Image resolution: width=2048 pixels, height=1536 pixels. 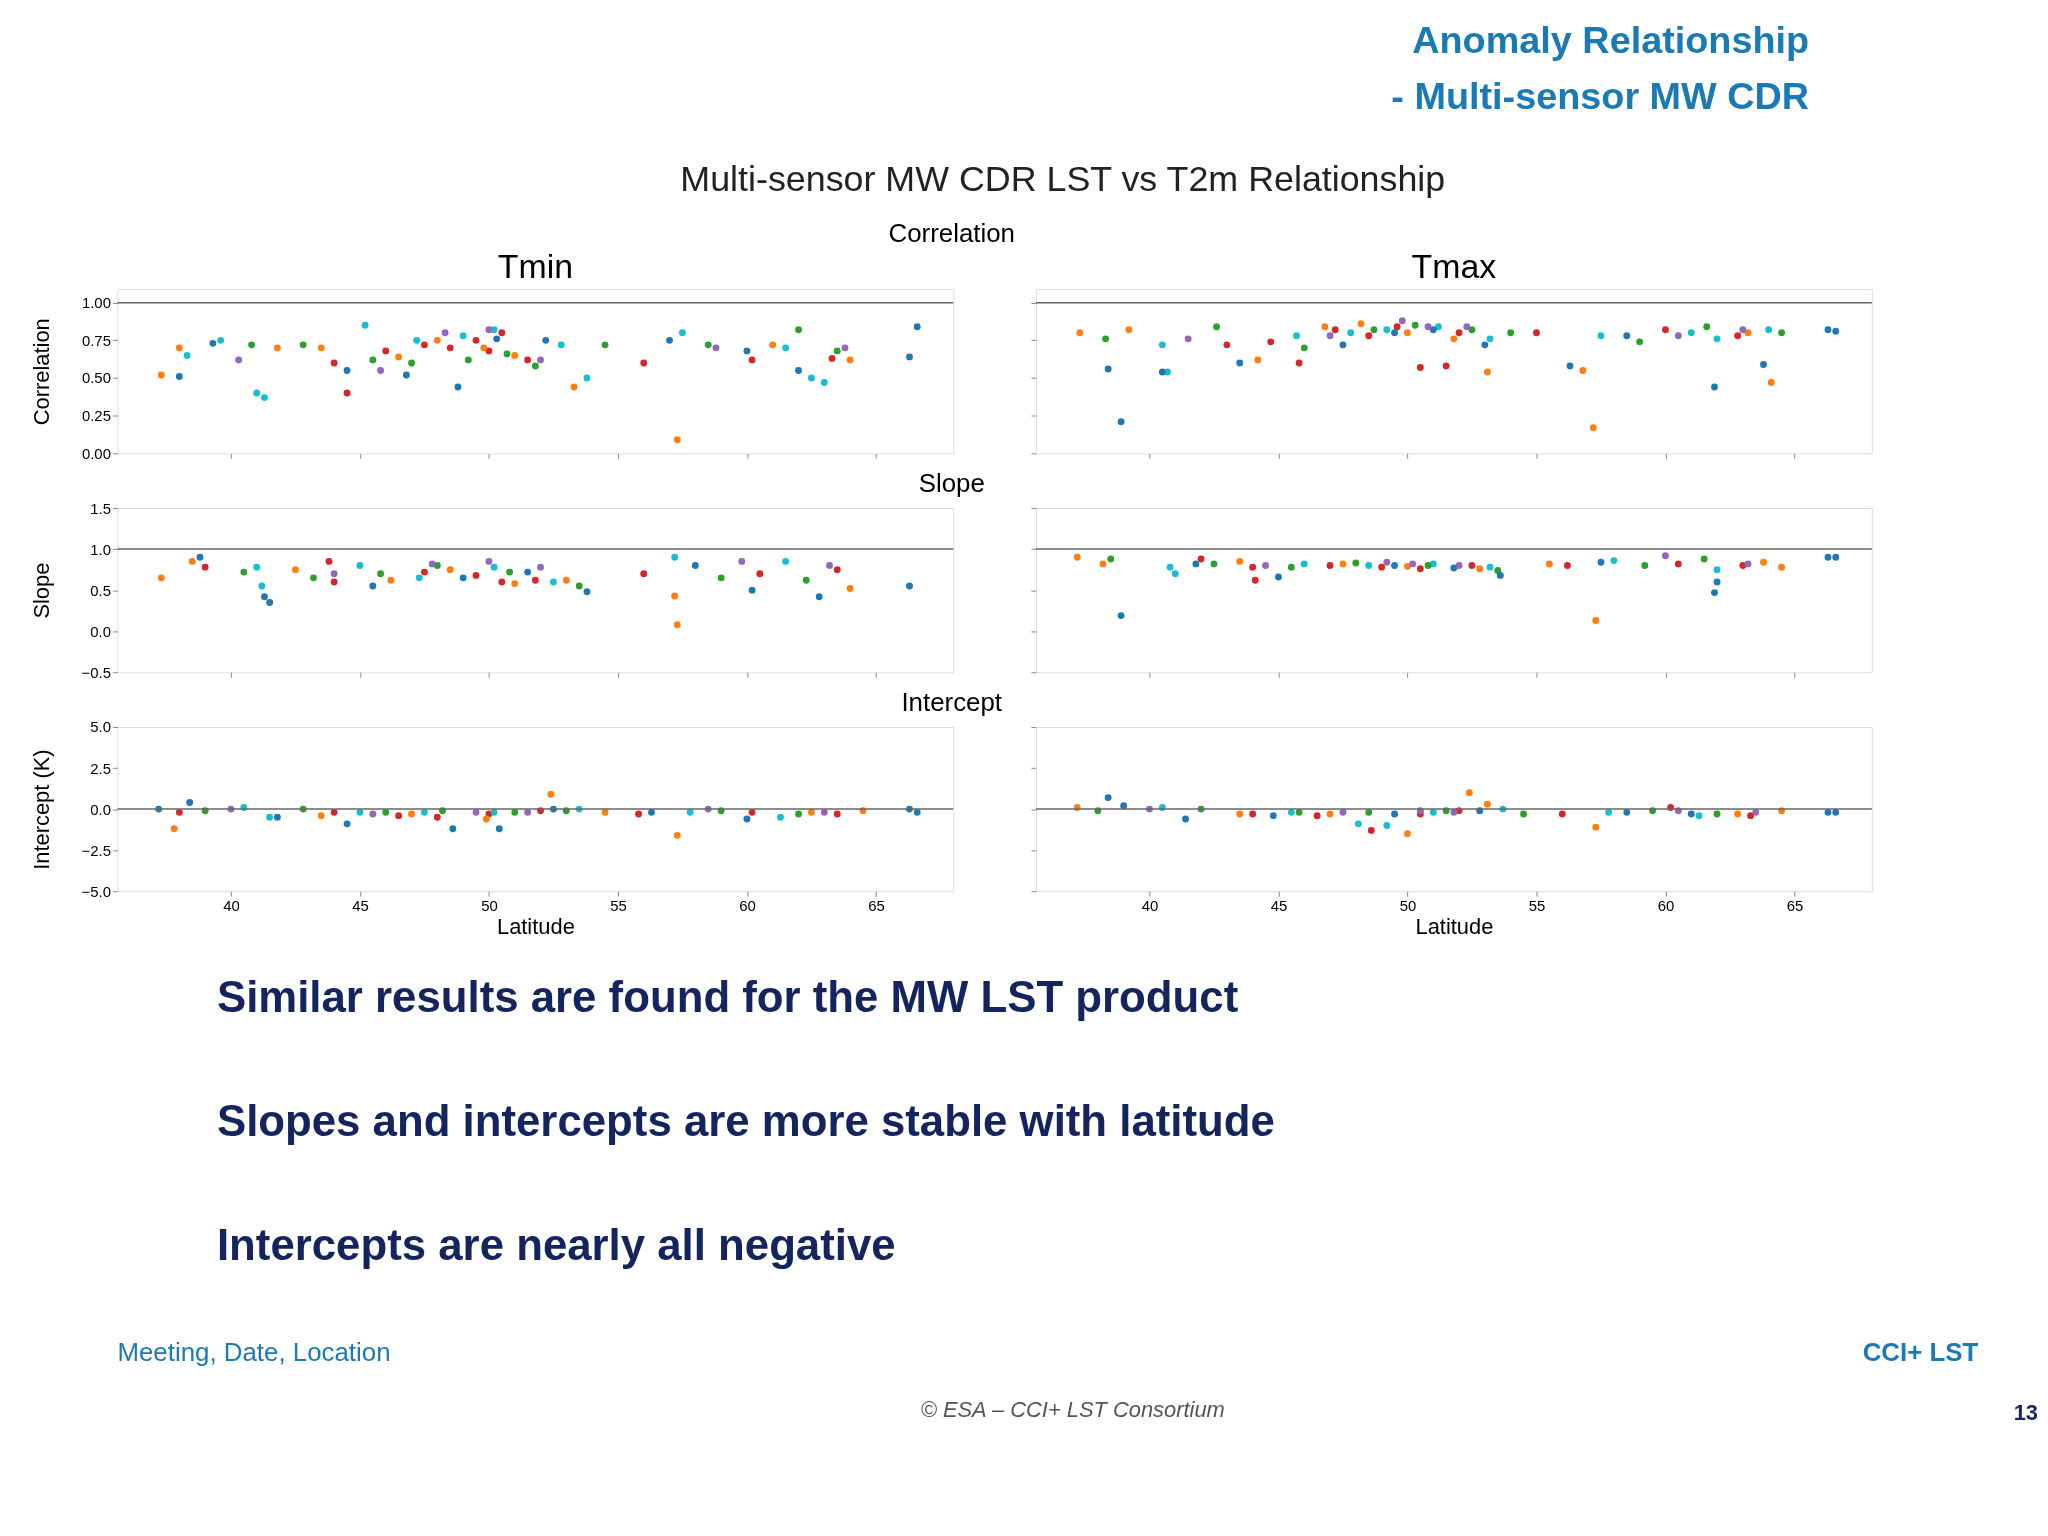 What do you see at coordinates (1072, 1409) in the screenshot?
I see `text: © ESA – CCI+ LST Consortium` at bounding box center [1072, 1409].